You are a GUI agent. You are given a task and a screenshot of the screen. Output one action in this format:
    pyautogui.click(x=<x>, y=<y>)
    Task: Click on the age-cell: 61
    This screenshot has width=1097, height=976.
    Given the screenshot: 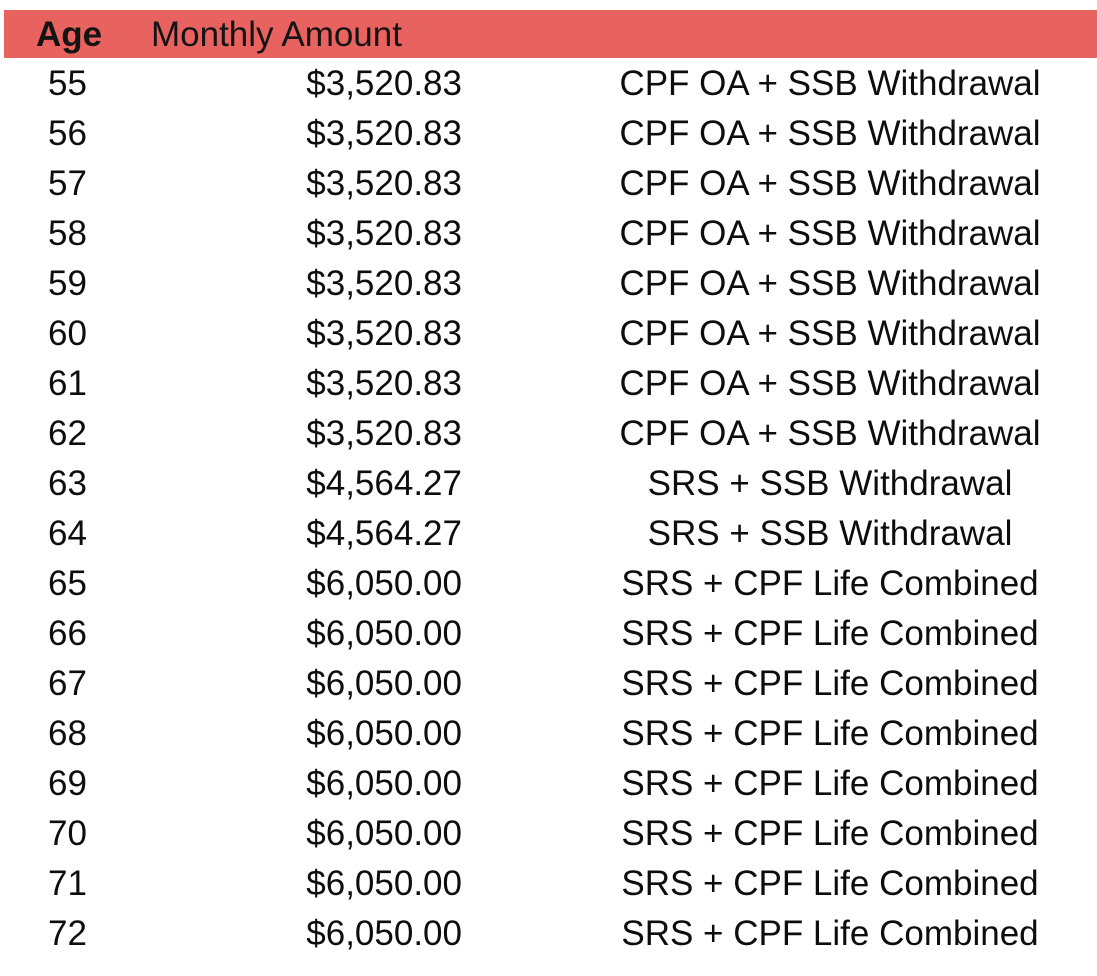 What is the action you would take?
    pyautogui.click(x=67, y=383)
    